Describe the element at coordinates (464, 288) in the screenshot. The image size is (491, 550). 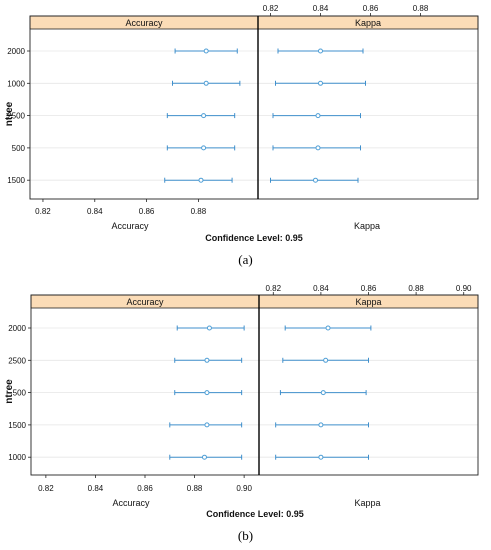
I see `kappa-x-tick-label: 0.90` at that location.